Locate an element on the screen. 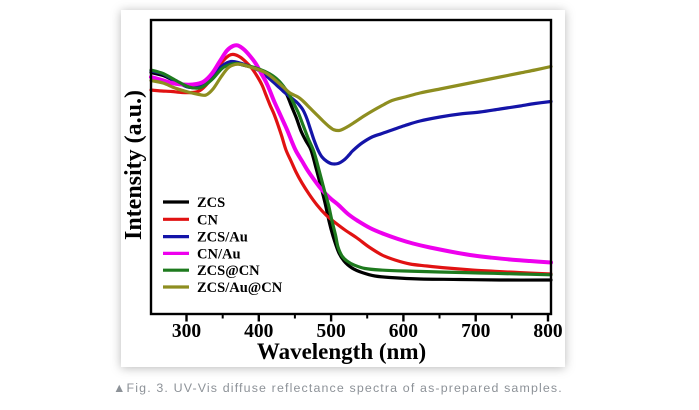 The height and width of the screenshot is (410, 699). svg-text: Intensity (a.u.) is located at coordinates (134, 165).